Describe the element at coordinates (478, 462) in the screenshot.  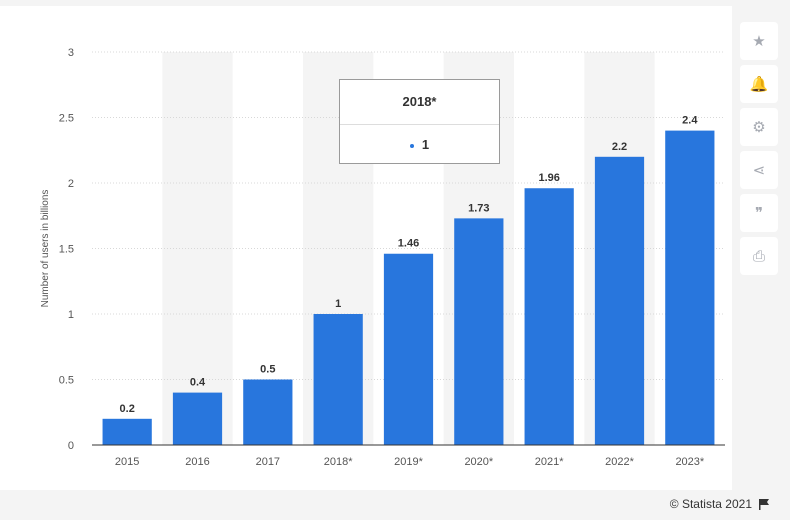
I see `x-tick-label: 2020*` at that location.